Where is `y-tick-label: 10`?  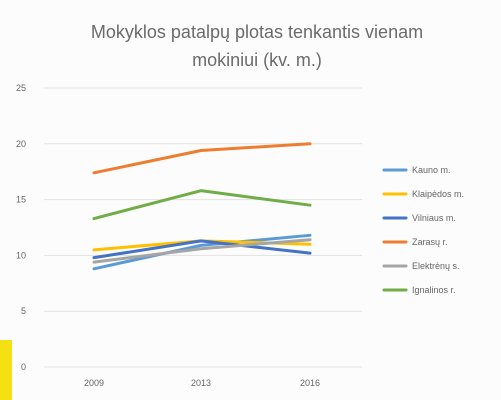
y-tick-label: 10 is located at coordinates (21, 255).